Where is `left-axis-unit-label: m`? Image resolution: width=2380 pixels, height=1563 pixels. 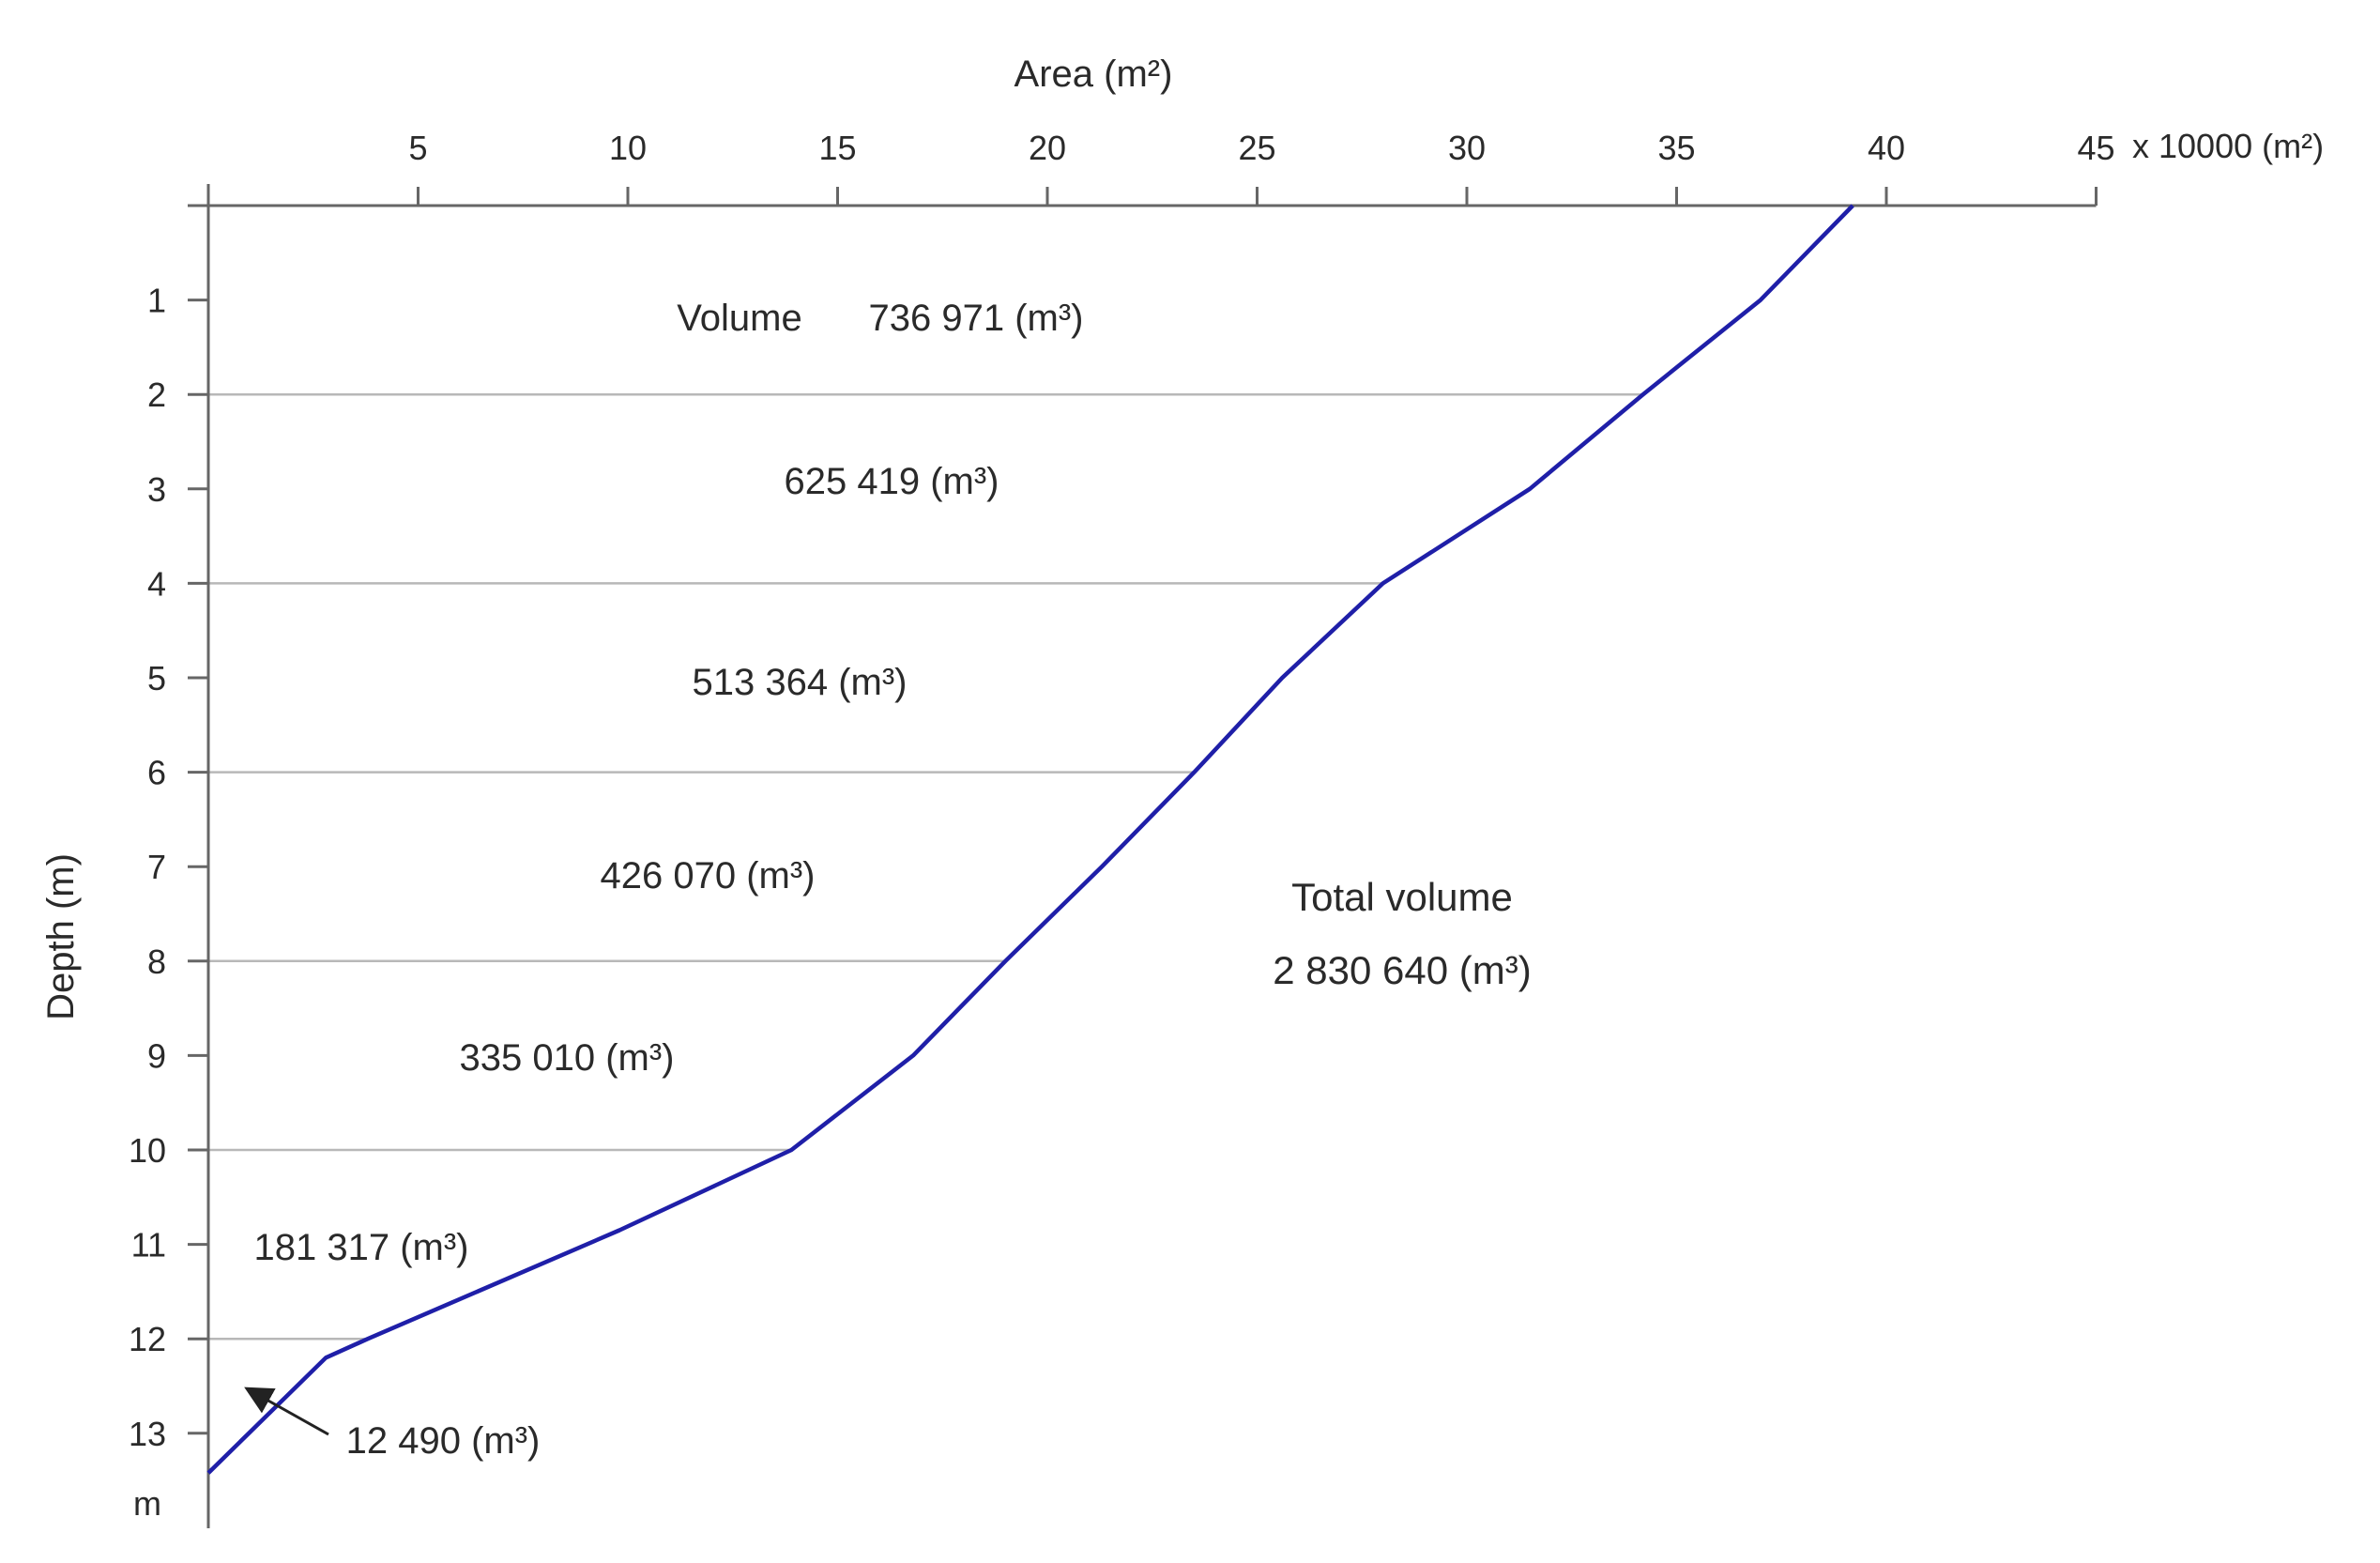
left-axis-unit-label: m is located at coordinates (147, 1503).